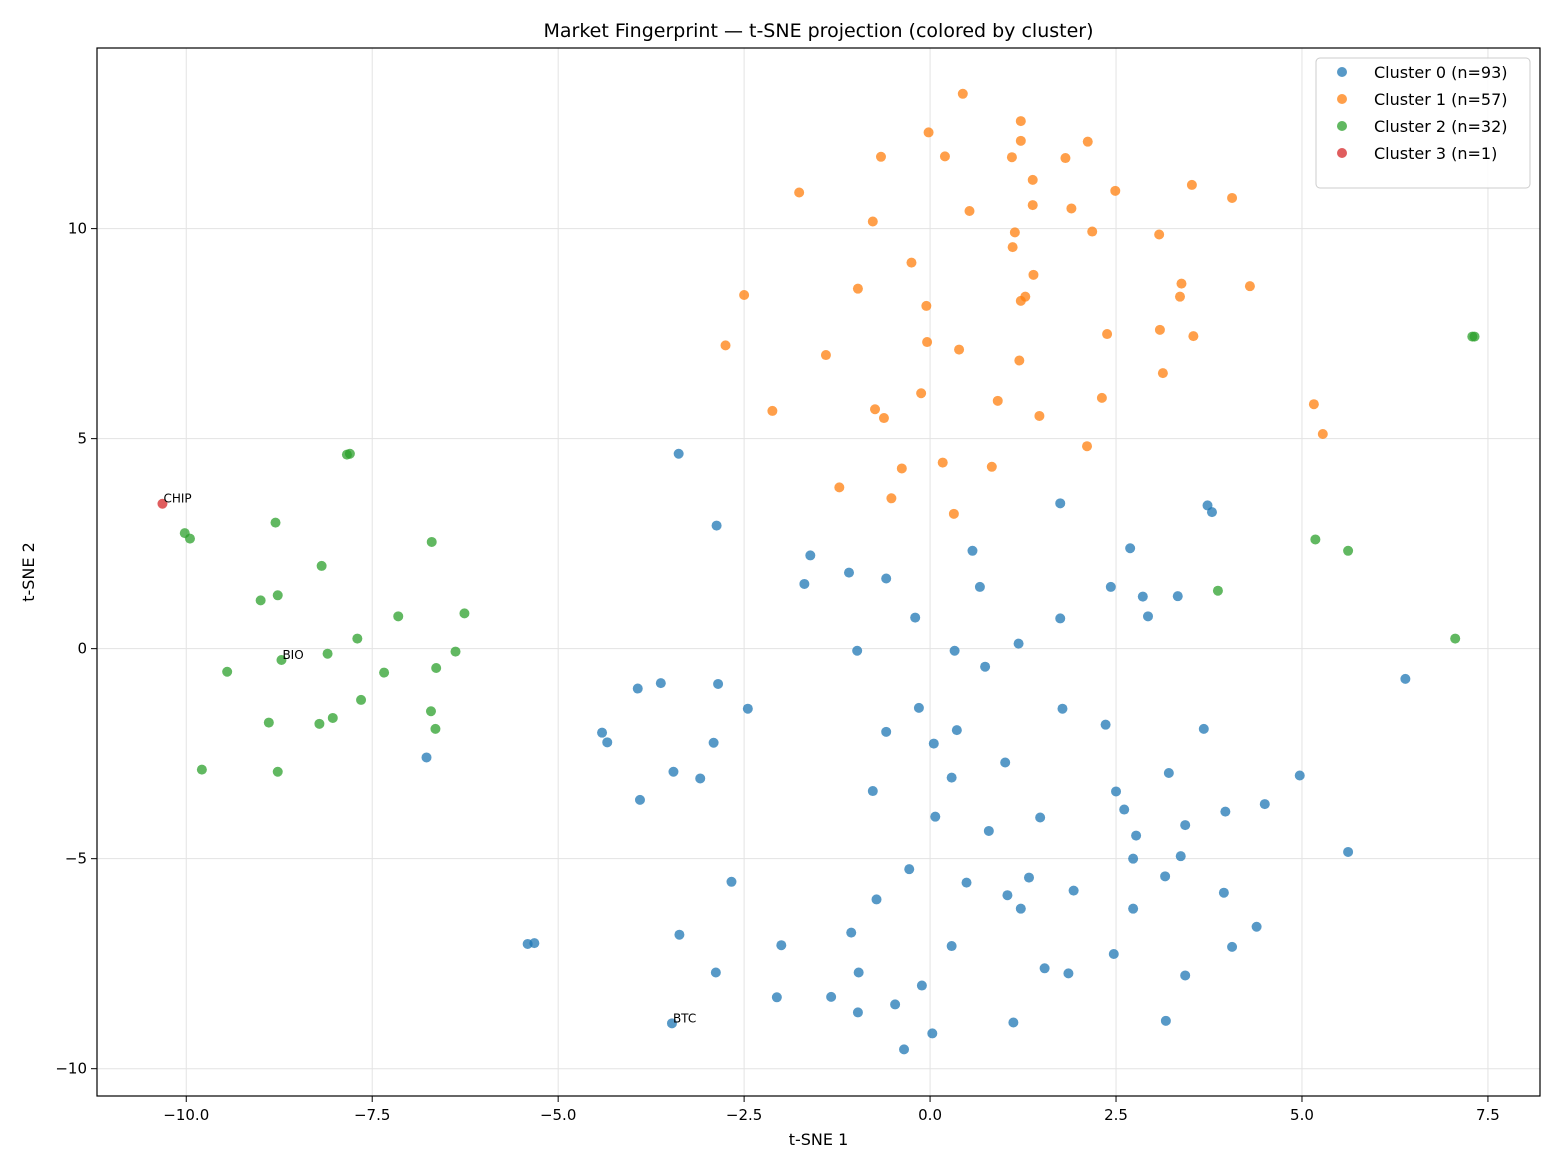 This screenshot has width=1560, height=1170. Describe the element at coordinates (177, 499) in the screenshot. I see `annotation-chip: CHIP` at that location.